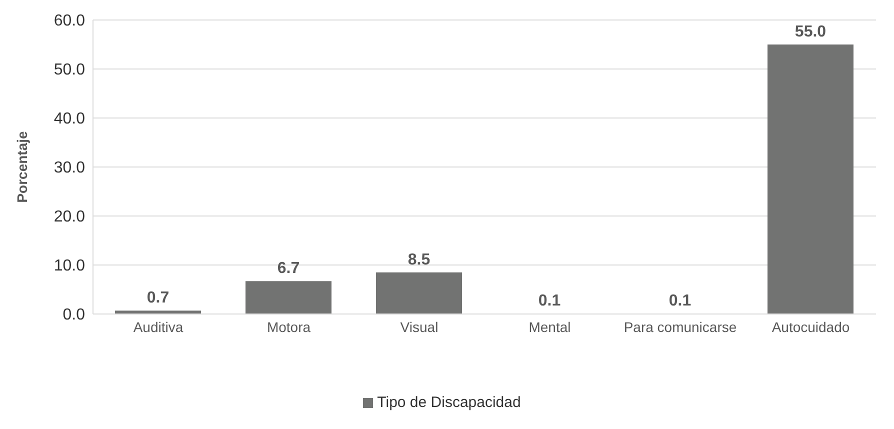 Image resolution: width=894 pixels, height=429 pixels. What do you see at coordinates (70, 168) in the screenshot?
I see `y-tick-label: 30.0` at bounding box center [70, 168].